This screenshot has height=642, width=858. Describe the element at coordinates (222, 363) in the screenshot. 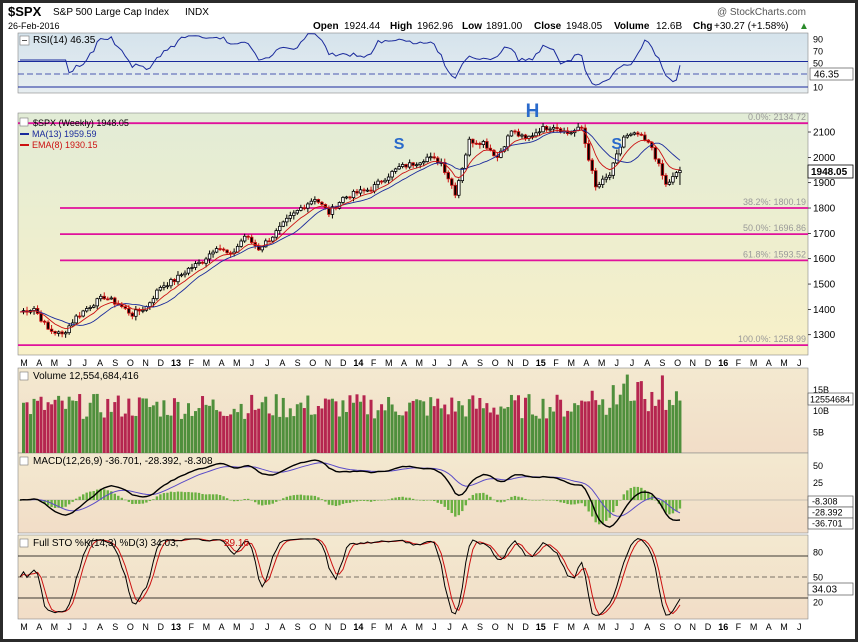

I see `x-axis-label: A` at that location.